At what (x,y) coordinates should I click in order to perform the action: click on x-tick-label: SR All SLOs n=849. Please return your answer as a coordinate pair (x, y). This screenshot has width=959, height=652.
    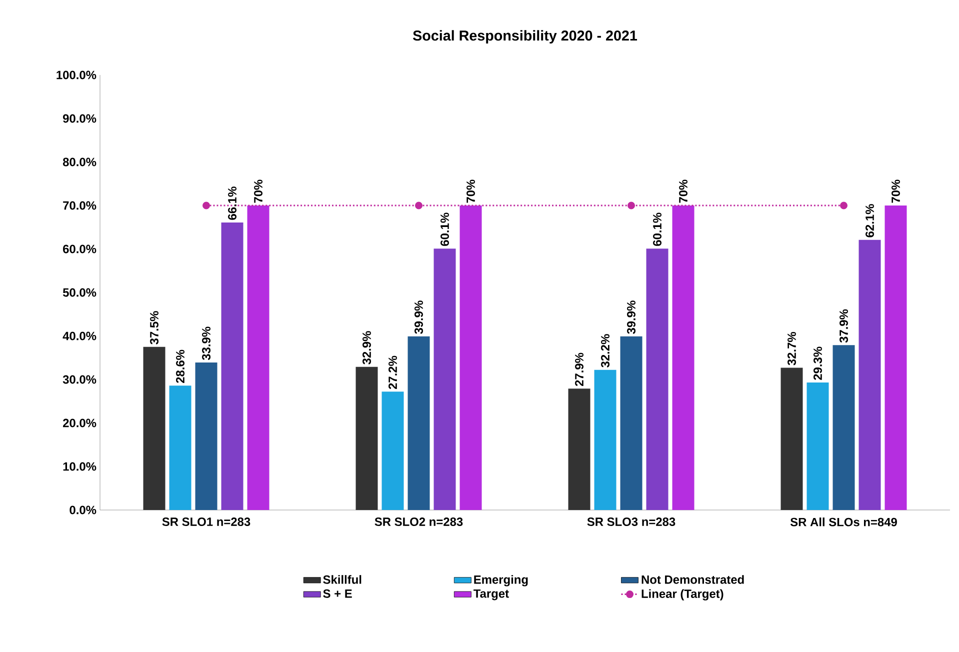
    Looking at the image, I should click on (843, 522).